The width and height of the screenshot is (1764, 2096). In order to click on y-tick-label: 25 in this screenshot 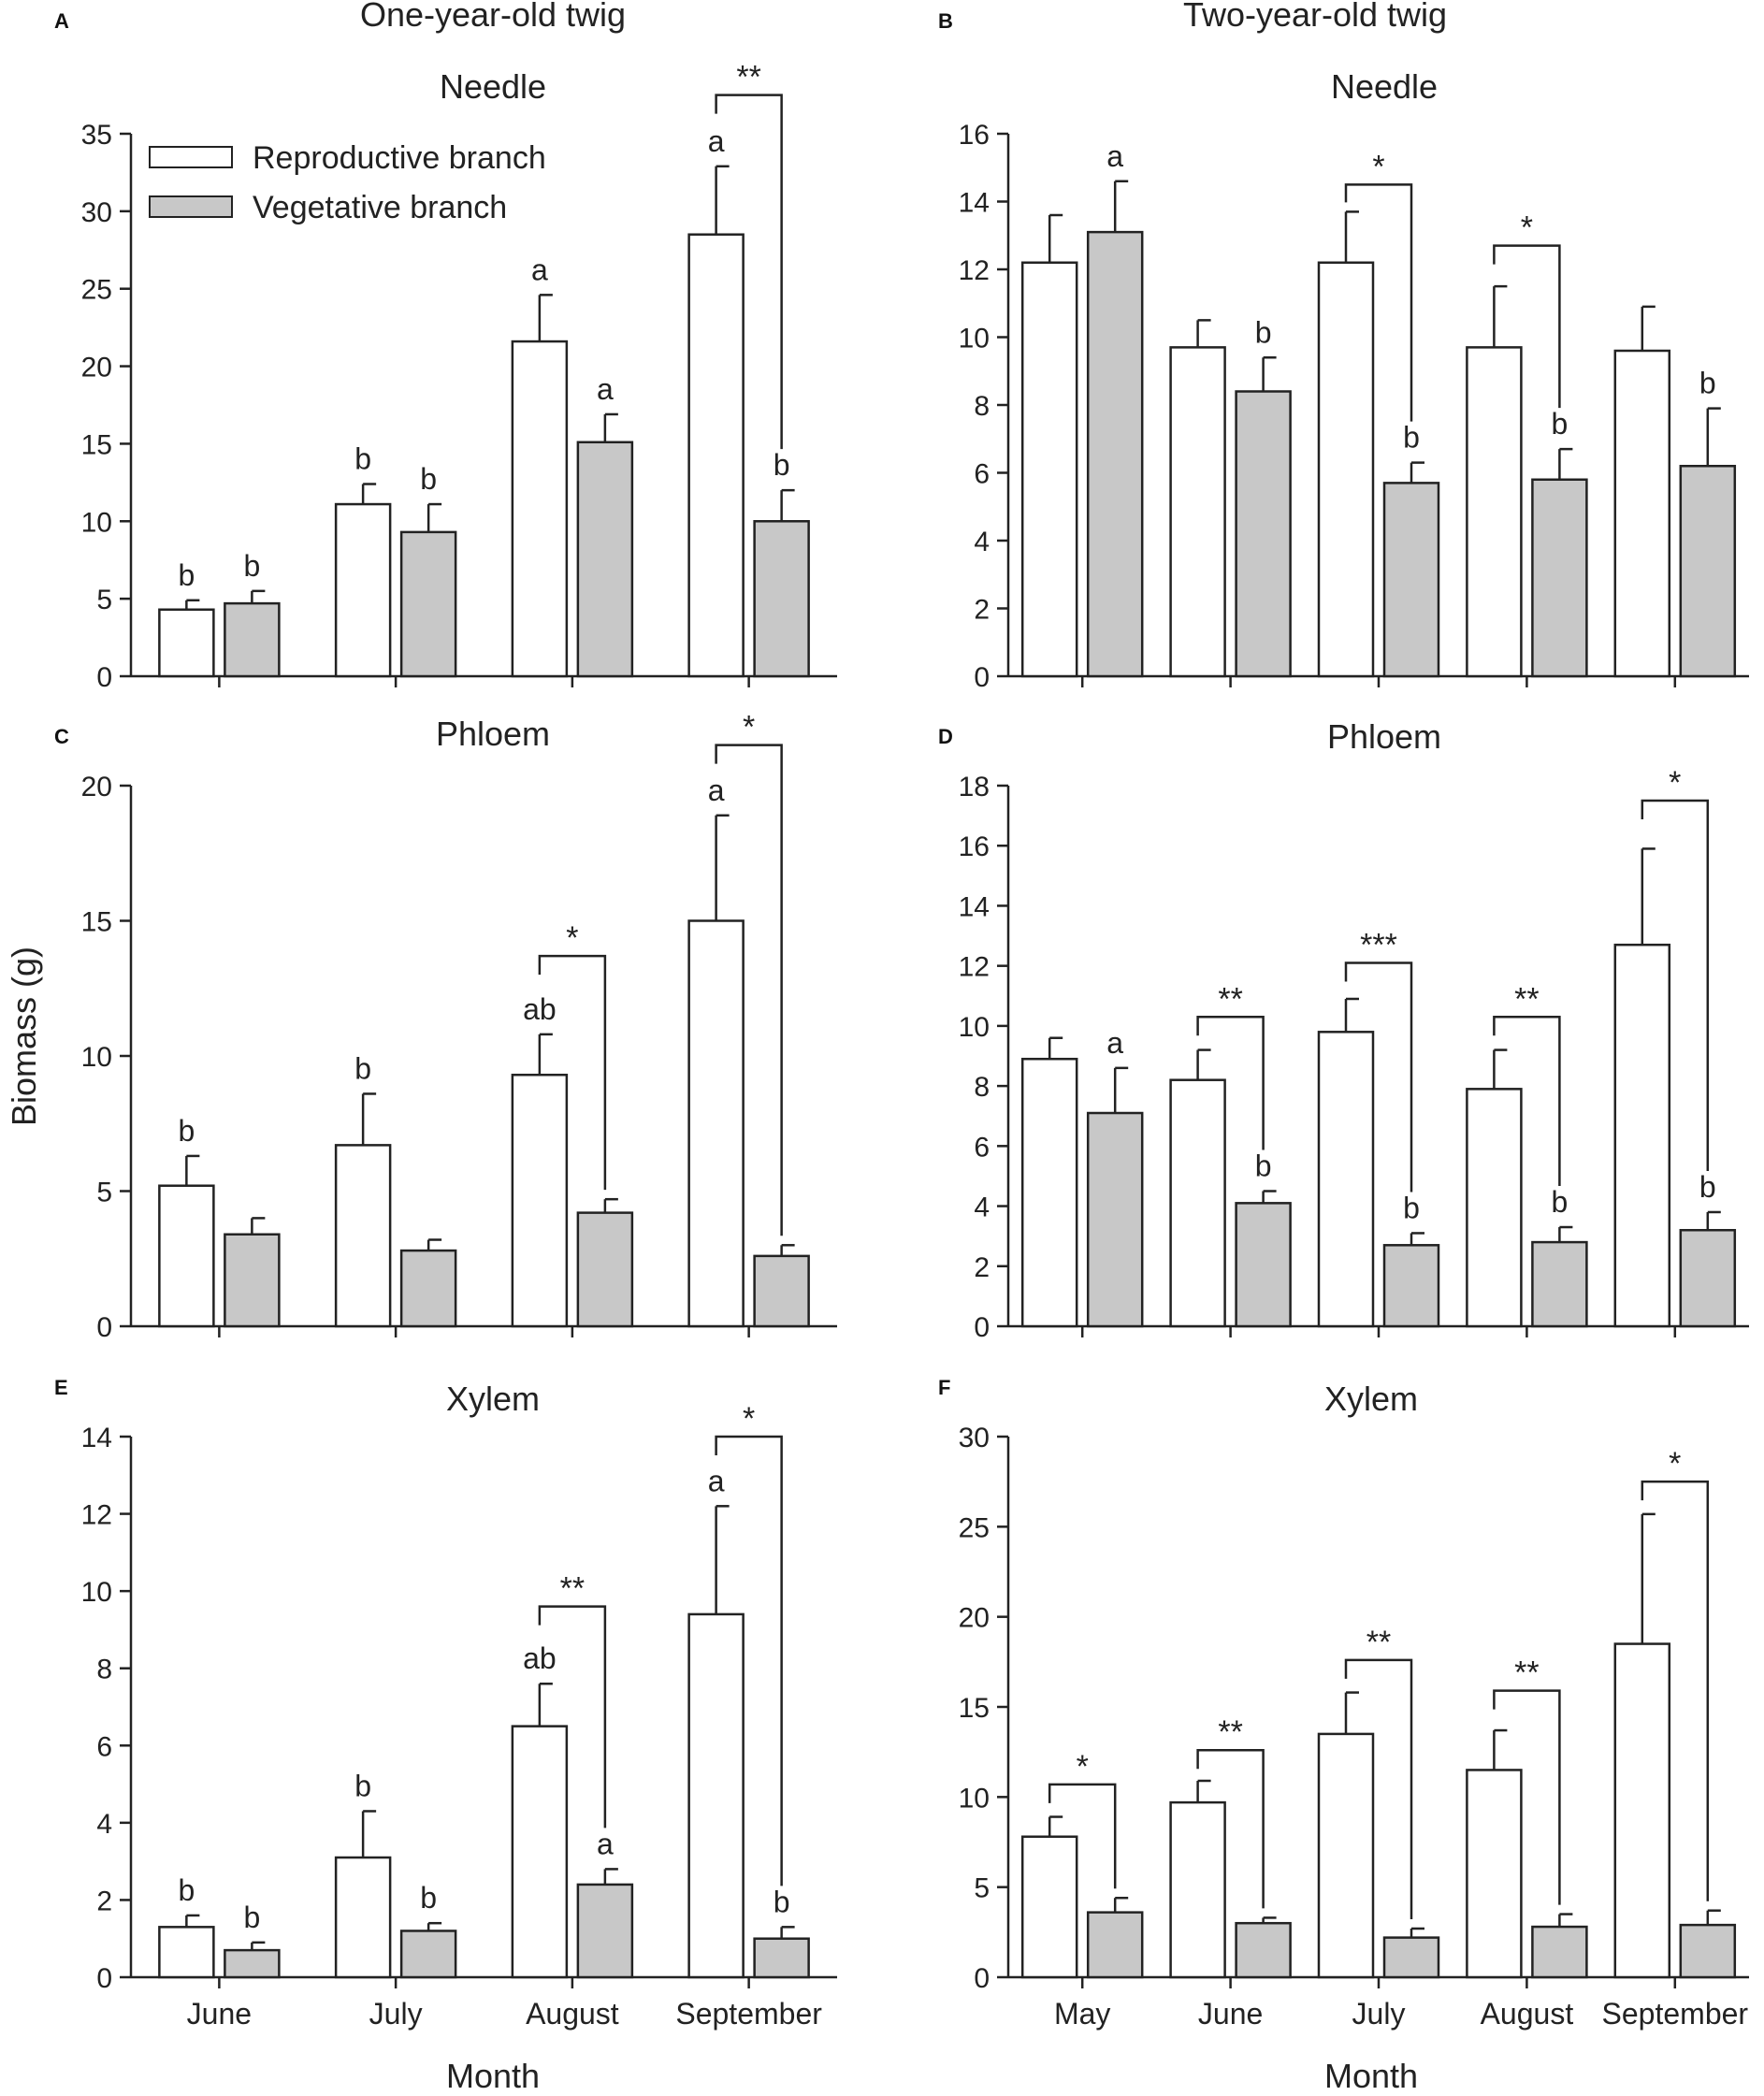, I will do `click(974, 1527)`.